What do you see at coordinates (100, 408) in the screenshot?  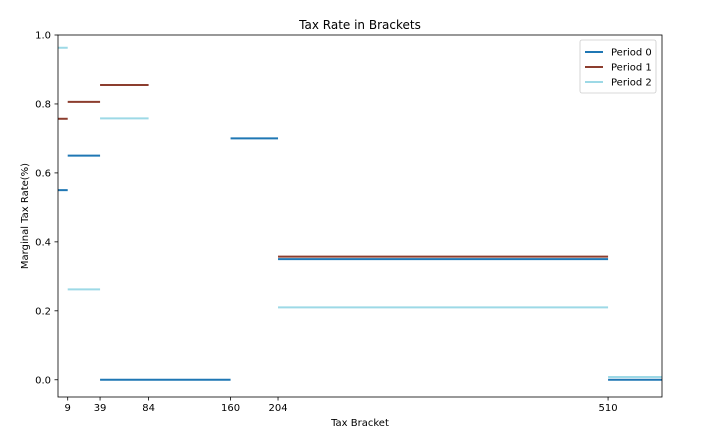 I see `x-tick-label-1: 39` at bounding box center [100, 408].